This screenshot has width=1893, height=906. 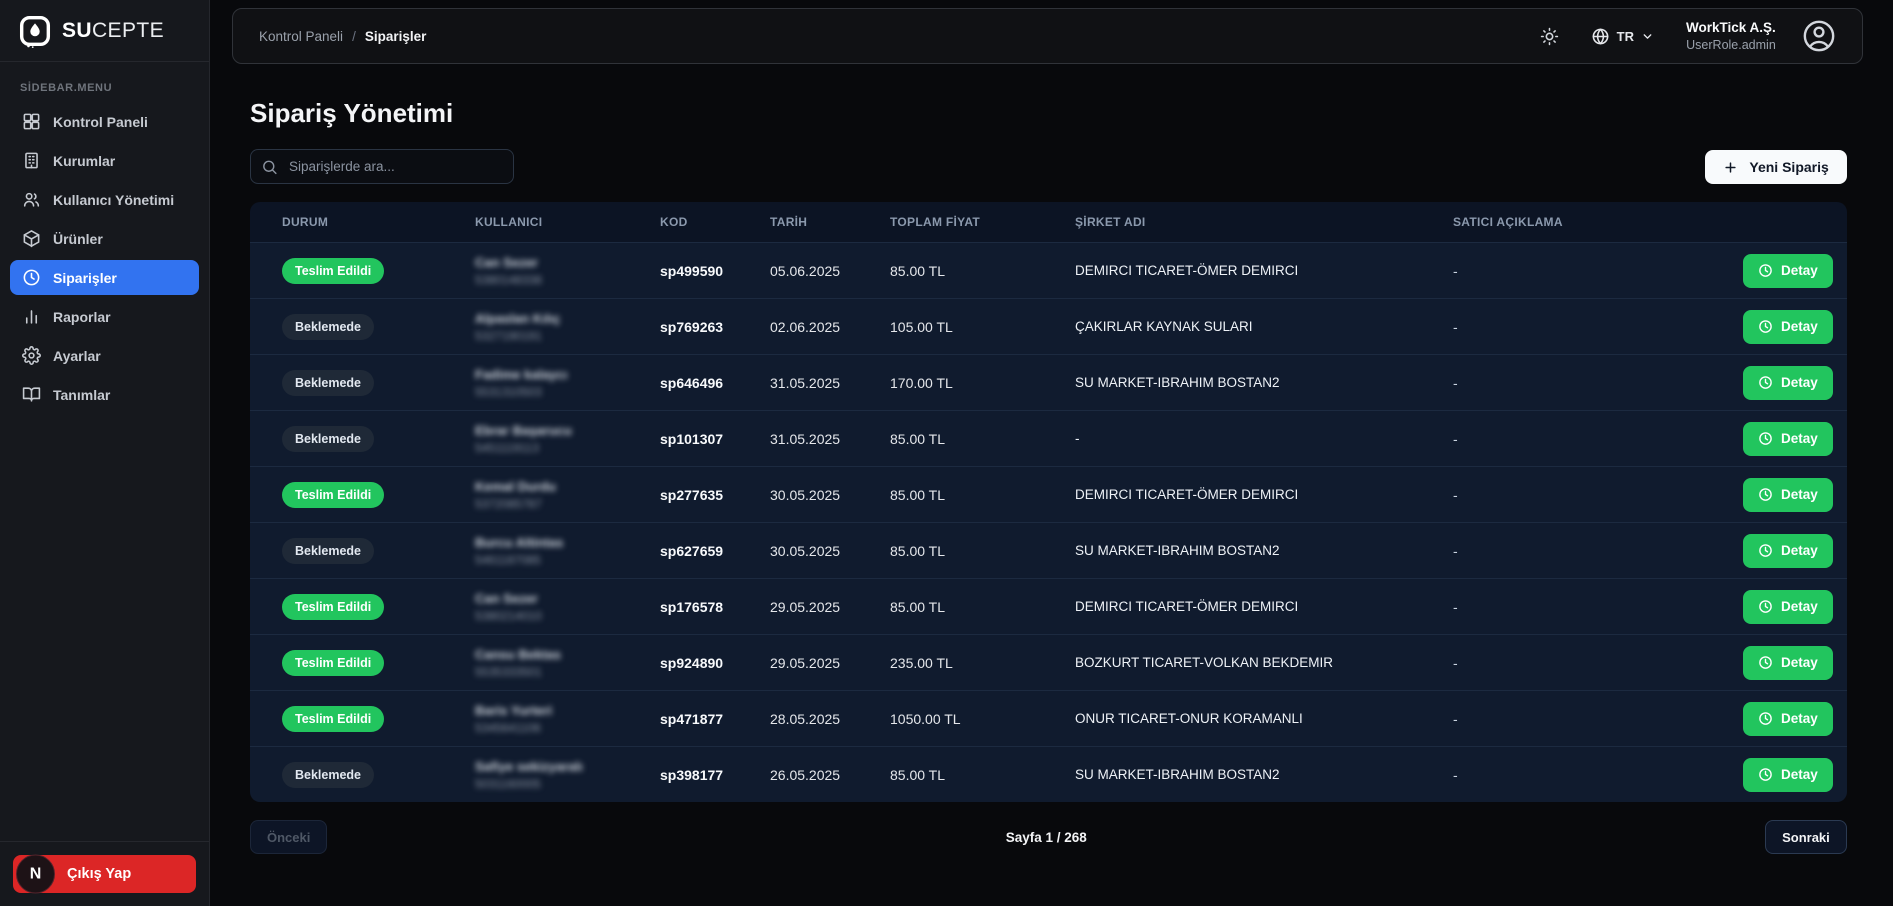 What do you see at coordinates (921, 382) in the screenshot?
I see `order-total: 170.00 TL` at bounding box center [921, 382].